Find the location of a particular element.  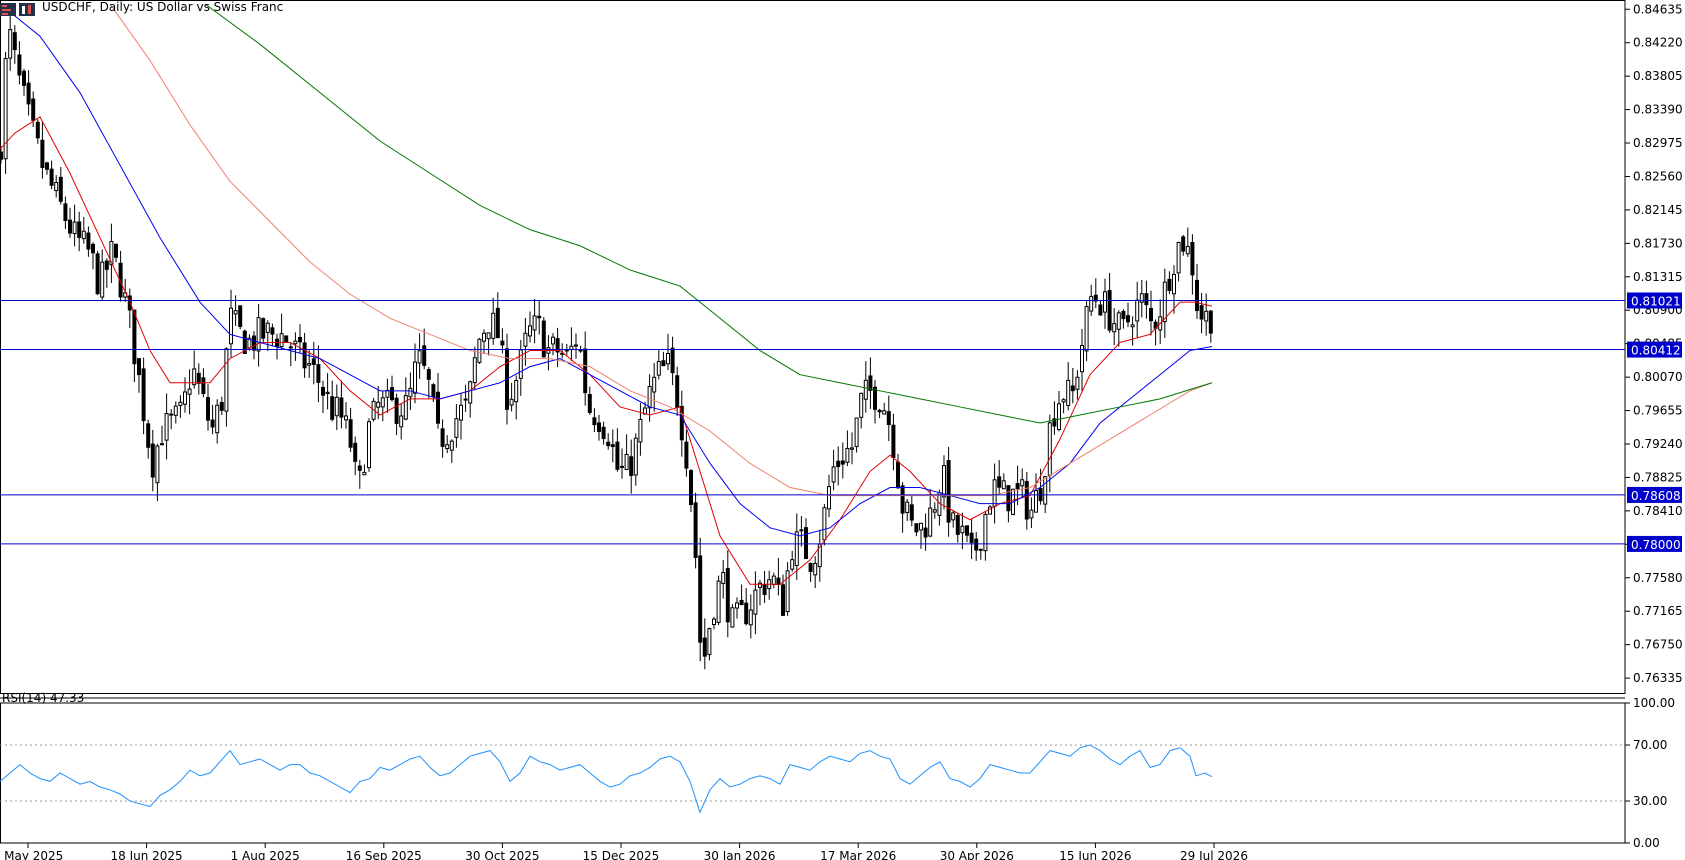

chart-menu-icon is located at coordinates (8, 8).